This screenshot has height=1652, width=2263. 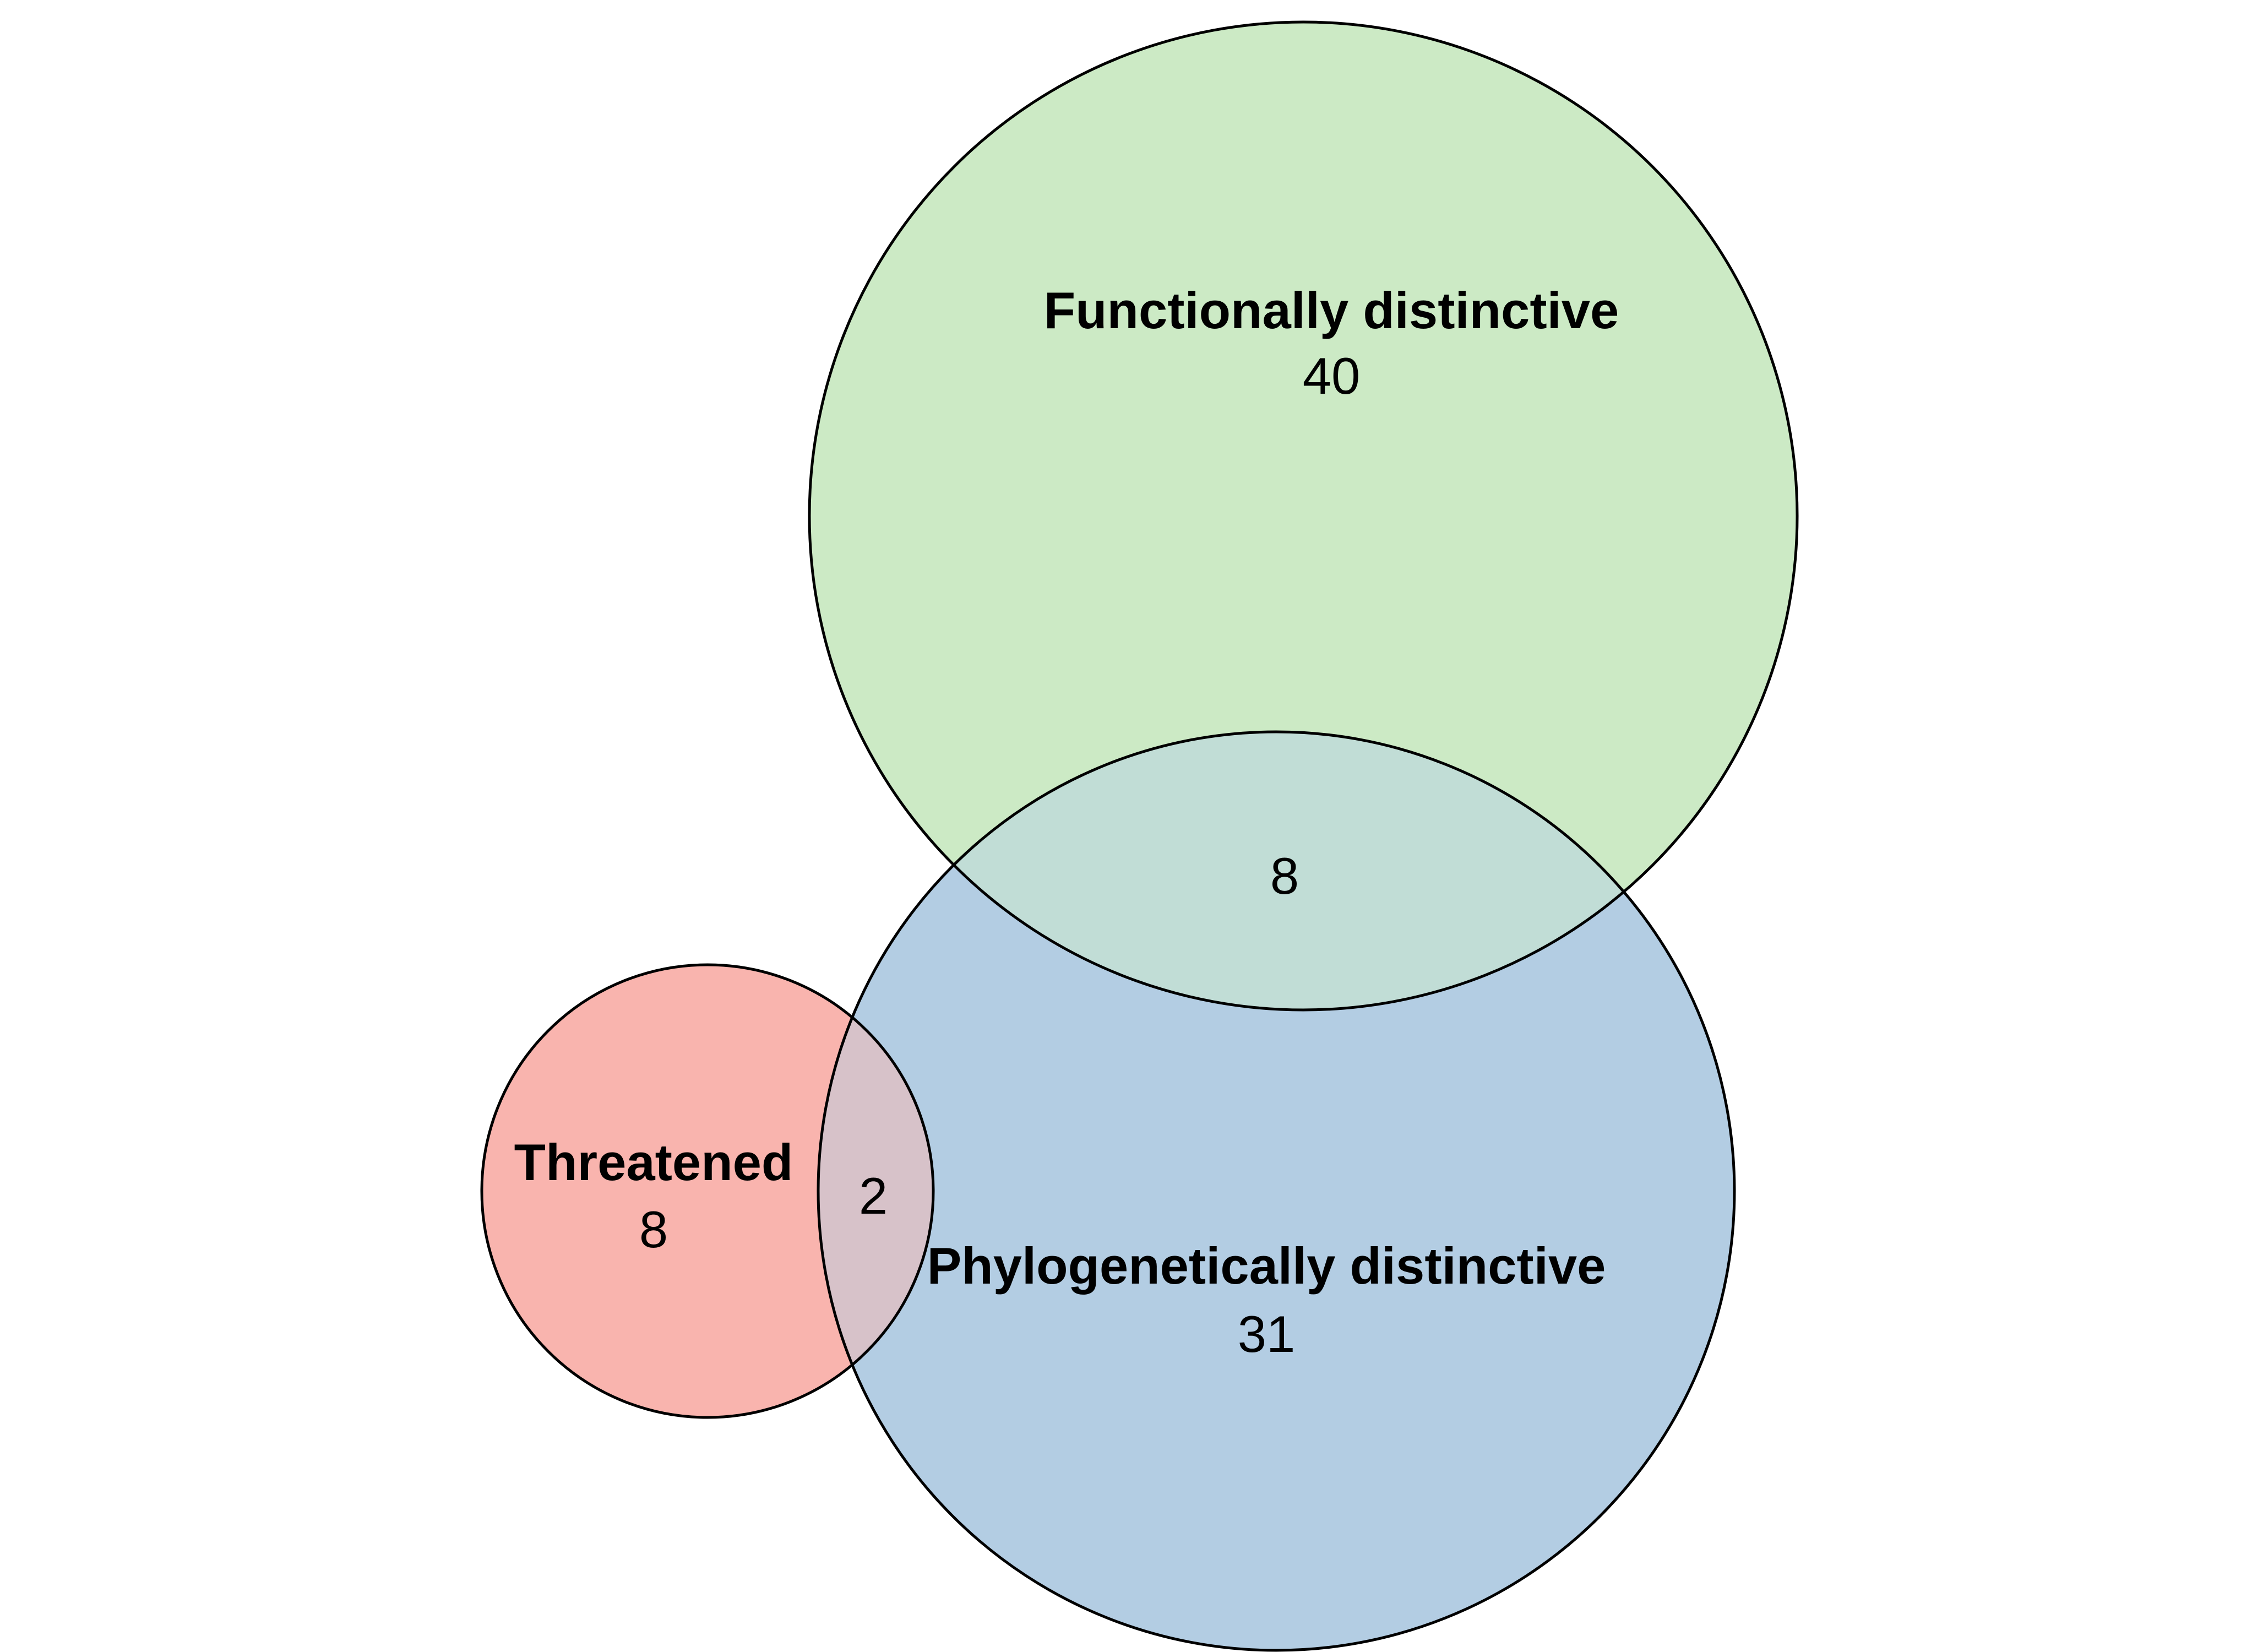 I want to click on threatened-only-count: 8, so click(x=653, y=1229).